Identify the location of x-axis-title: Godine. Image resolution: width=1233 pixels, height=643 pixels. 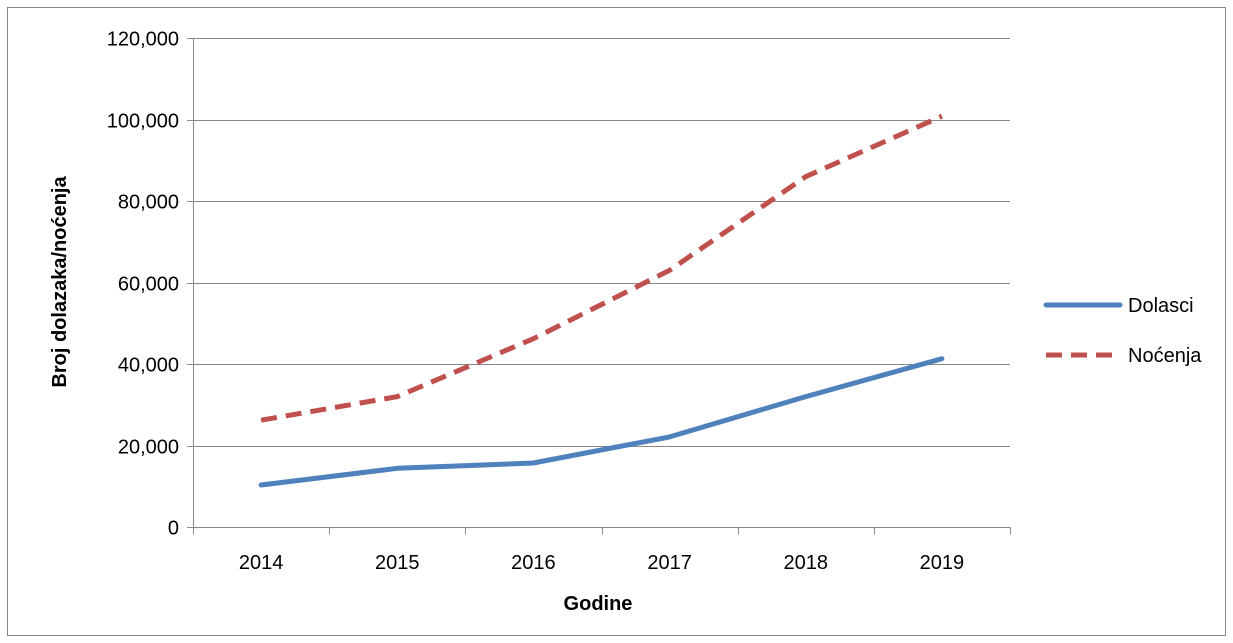
(598, 604).